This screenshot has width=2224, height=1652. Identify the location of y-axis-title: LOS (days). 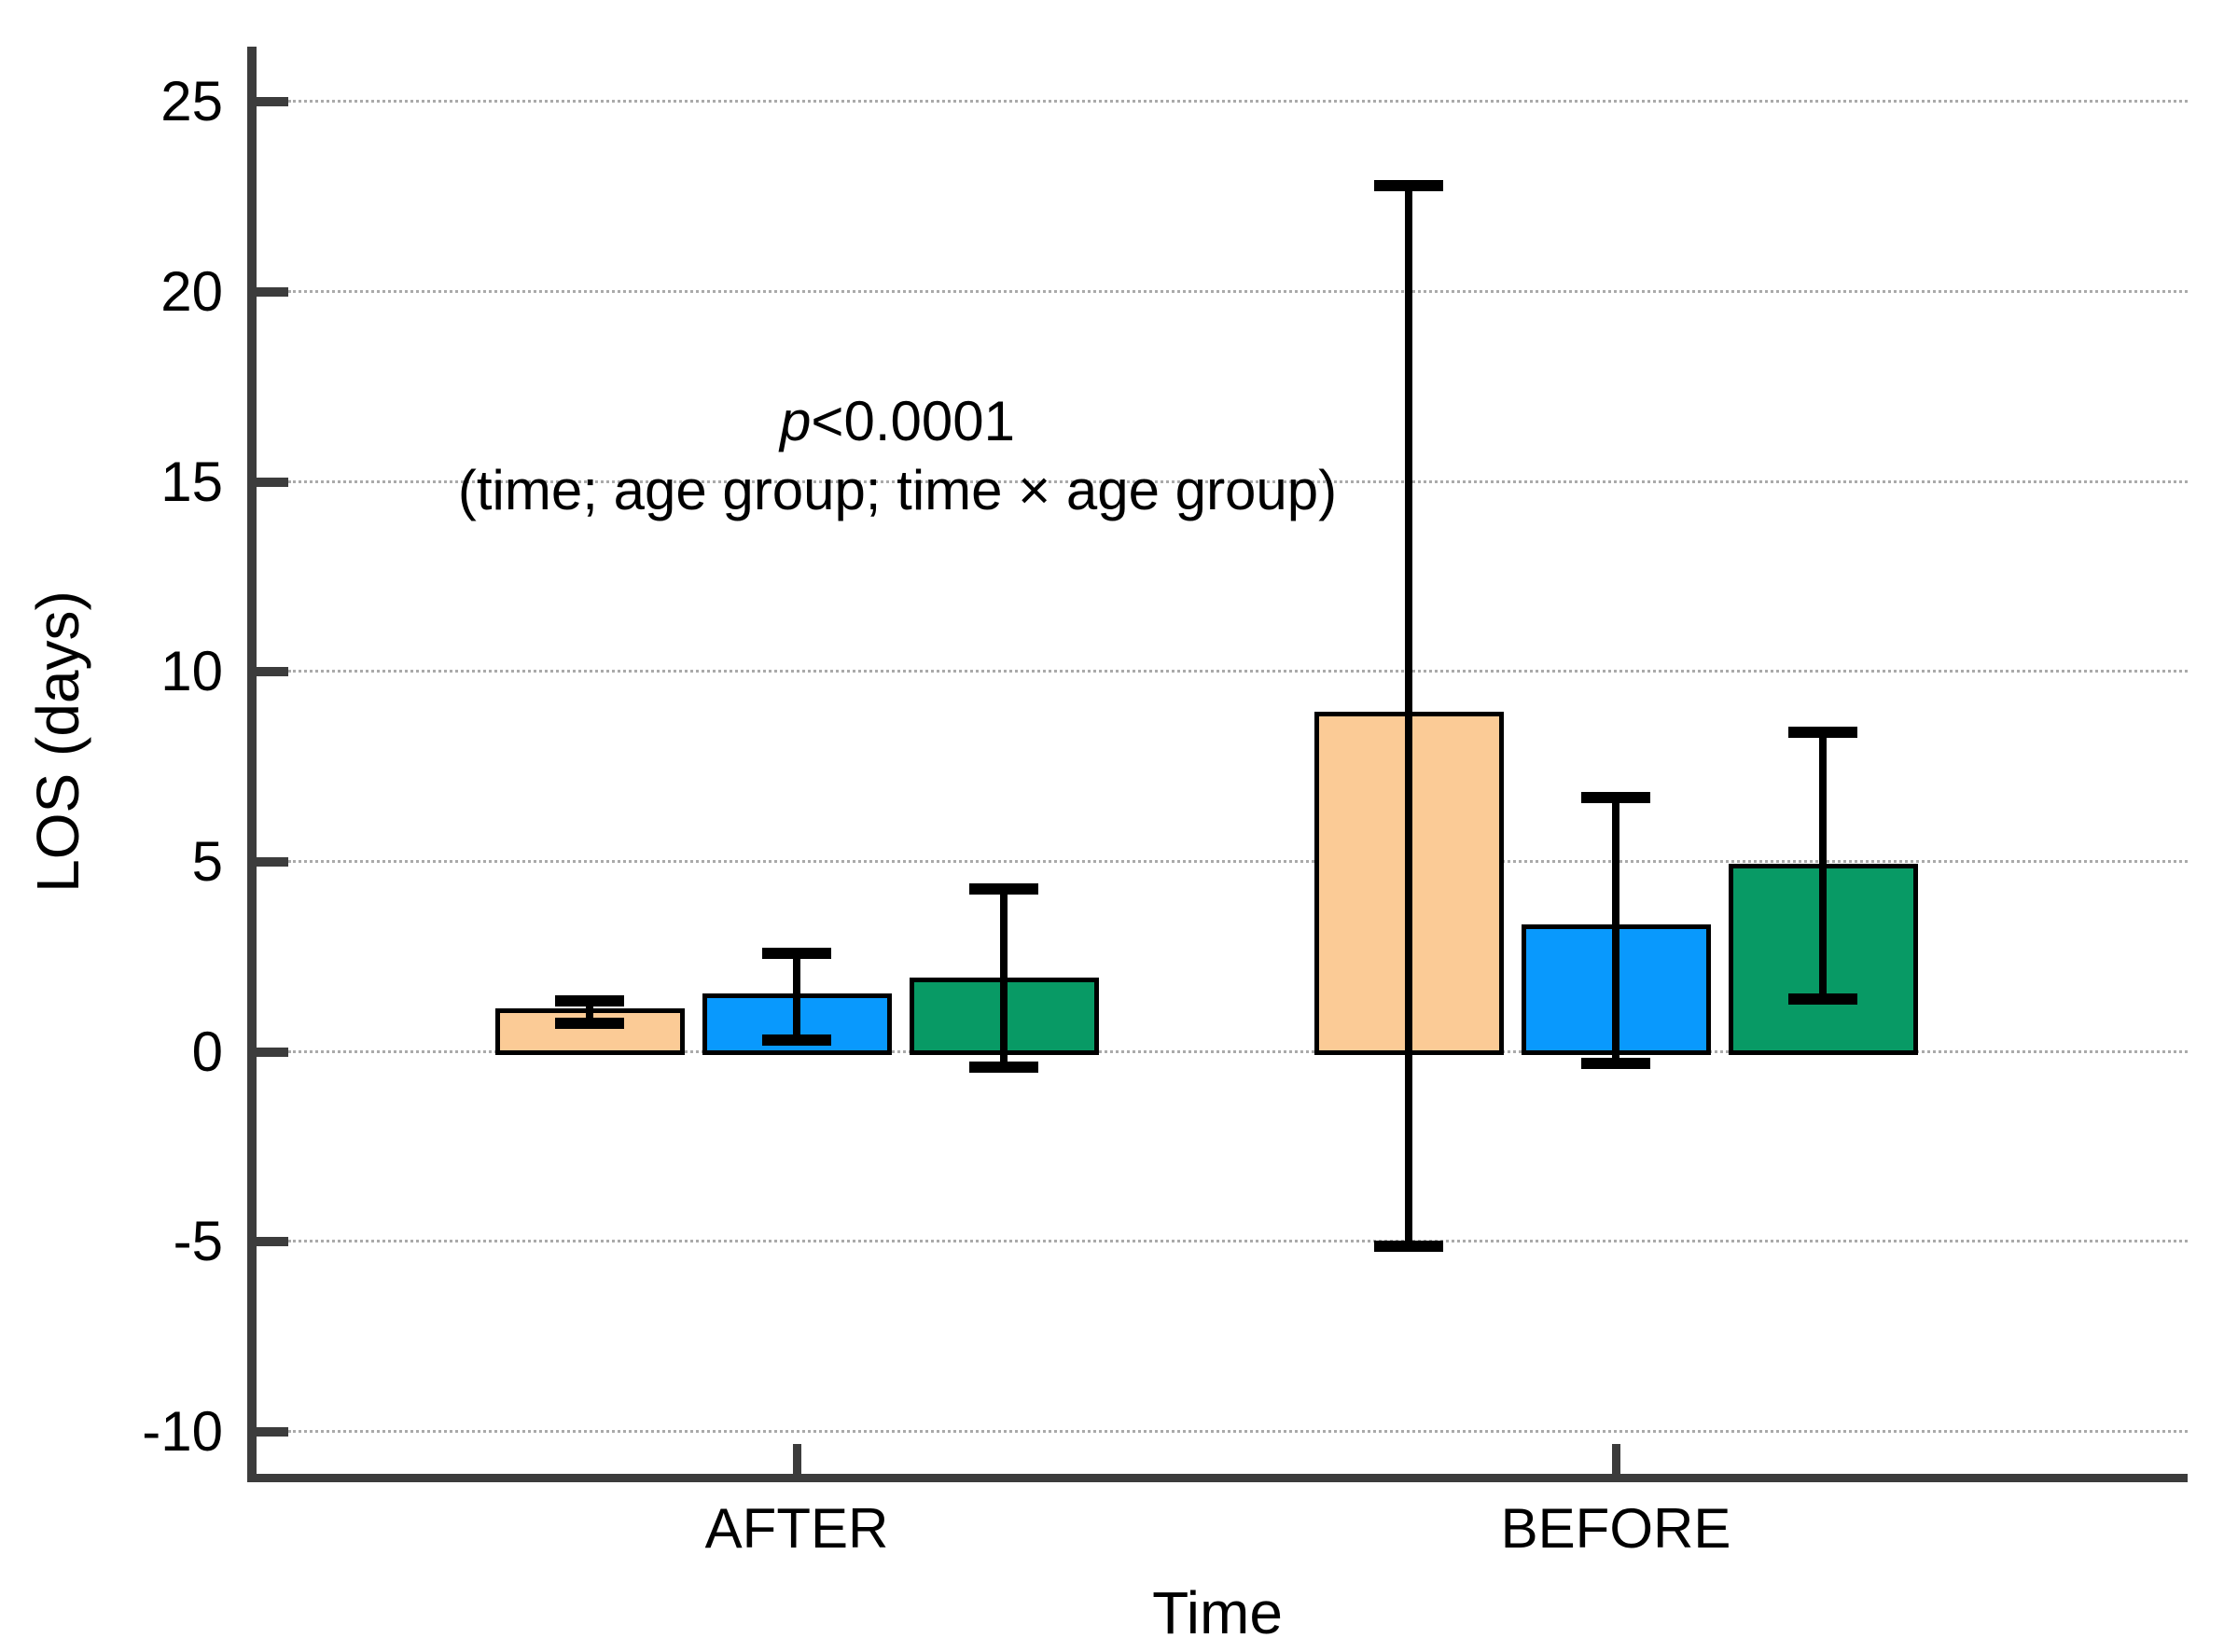
(57, 741).